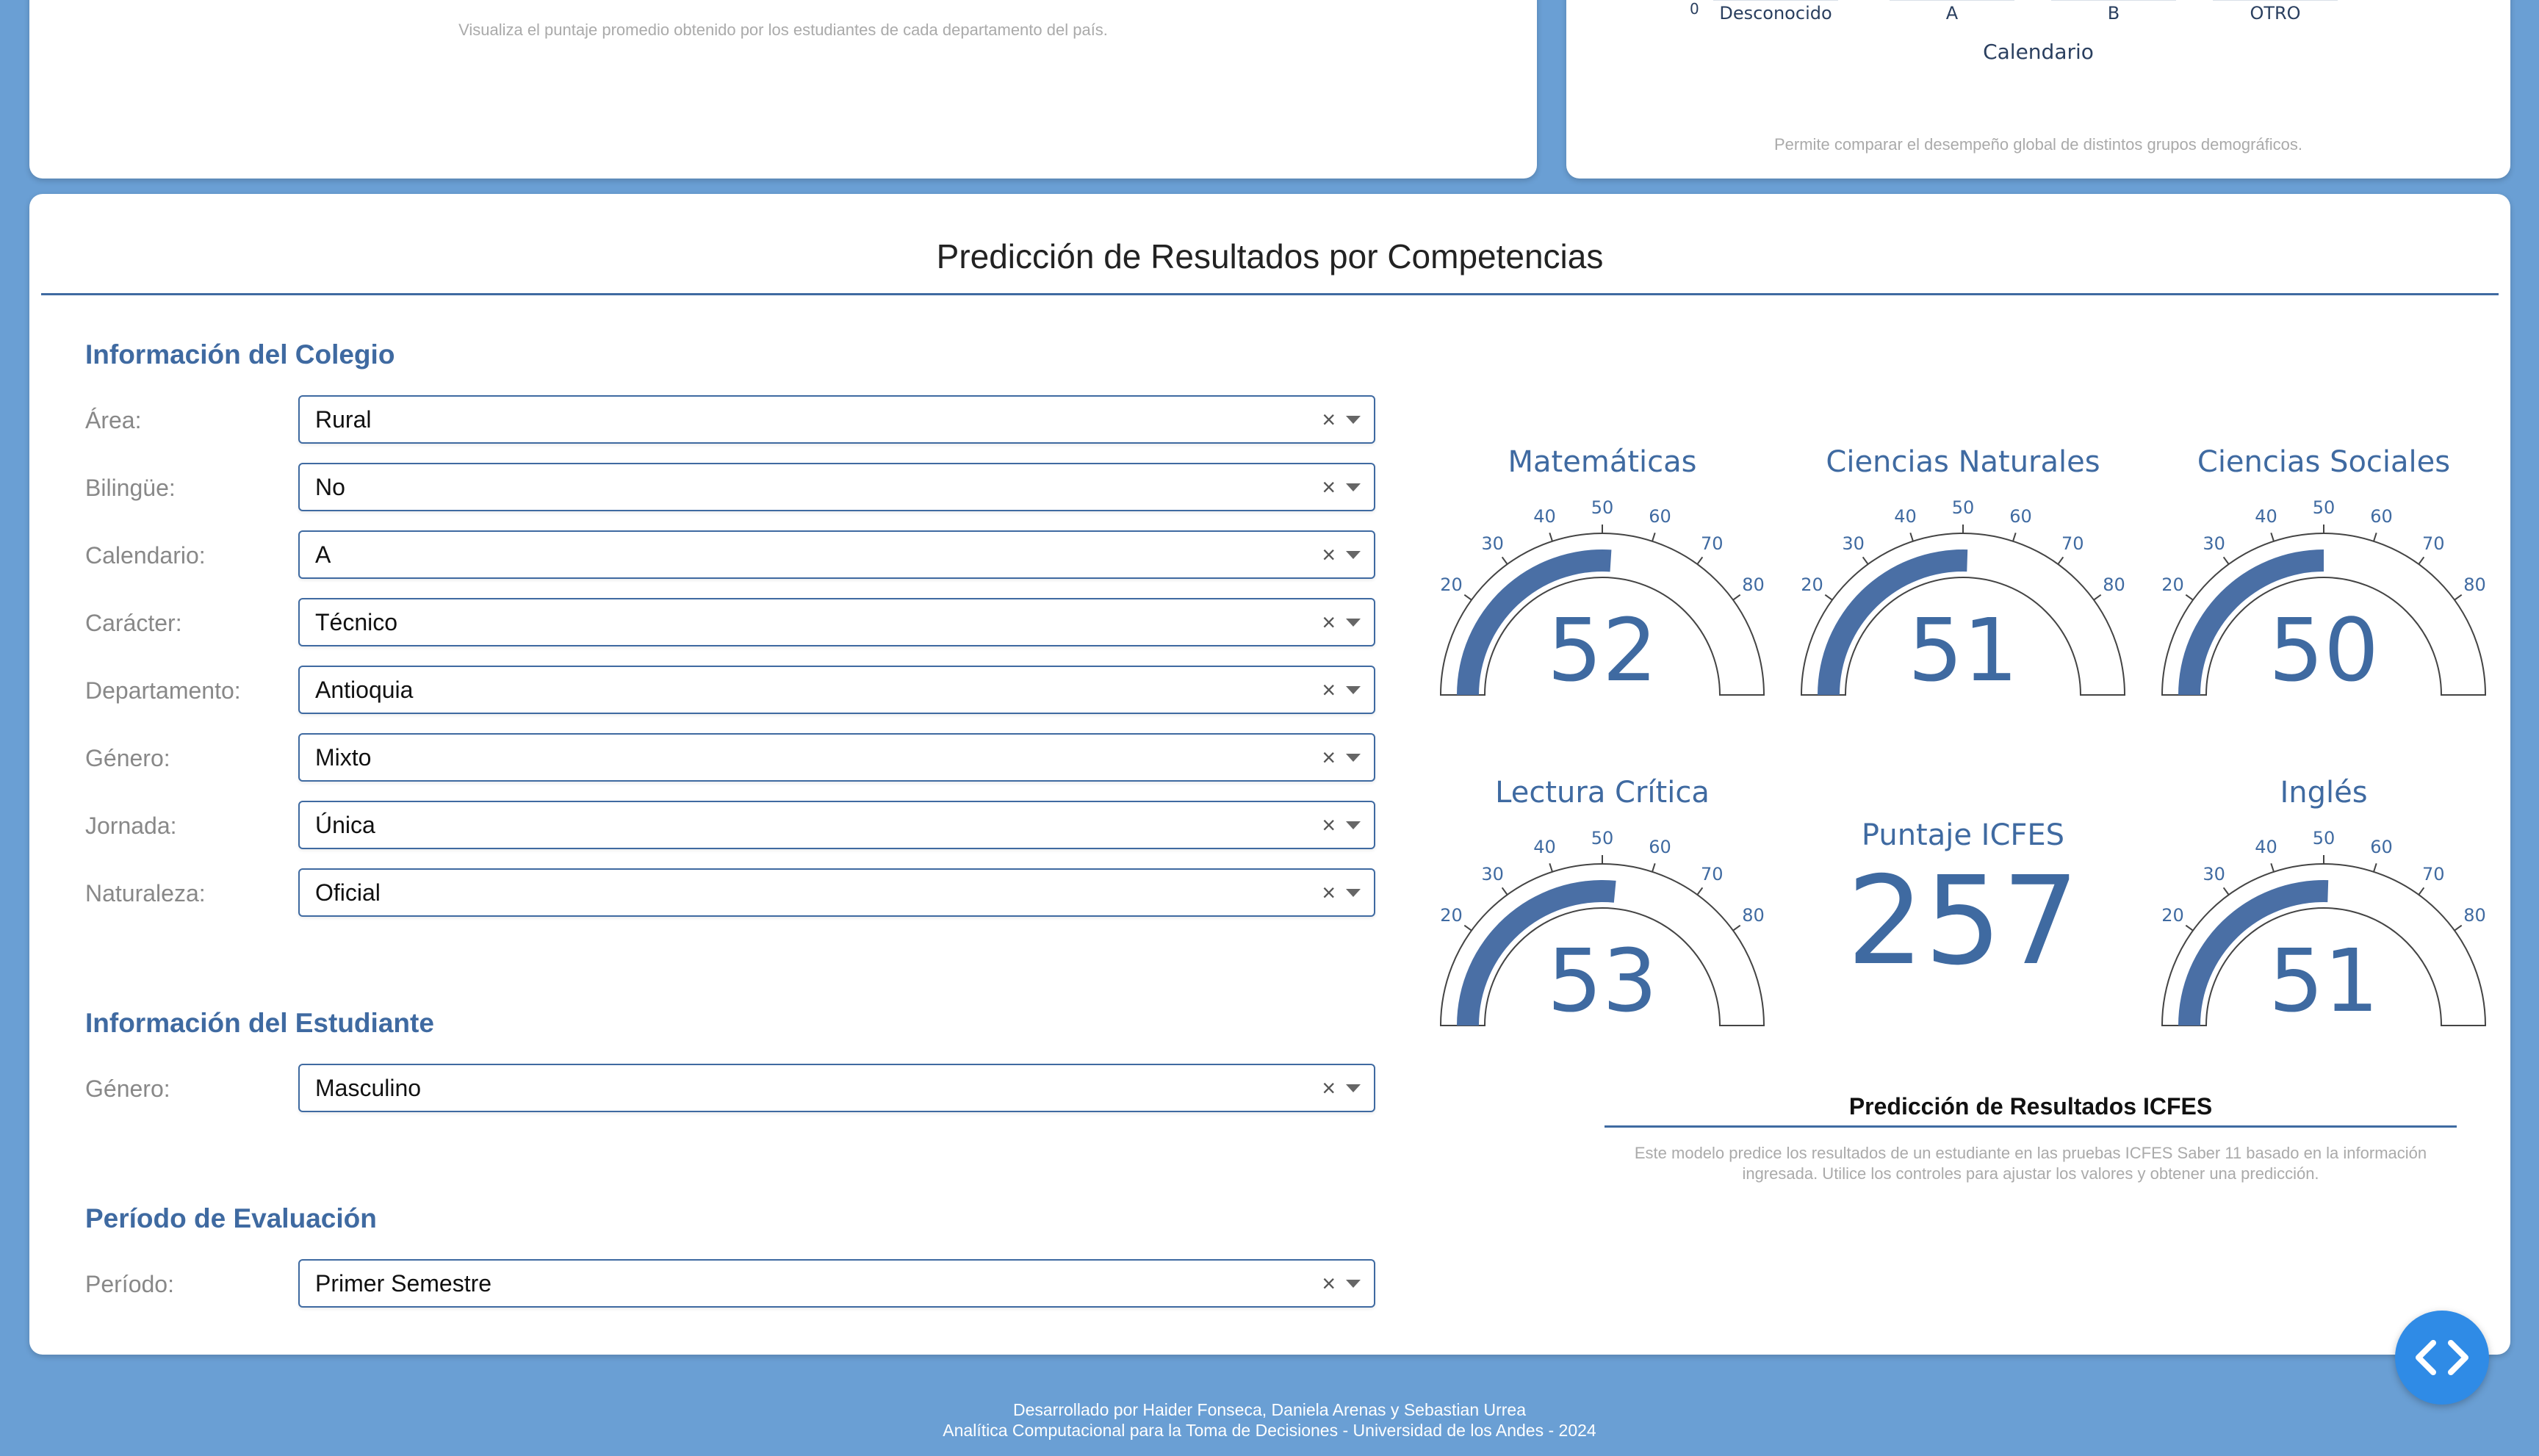 This screenshot has height=1456, width=2539. I want to click on calendar-x-label: Calendario, so click(2038, 52).